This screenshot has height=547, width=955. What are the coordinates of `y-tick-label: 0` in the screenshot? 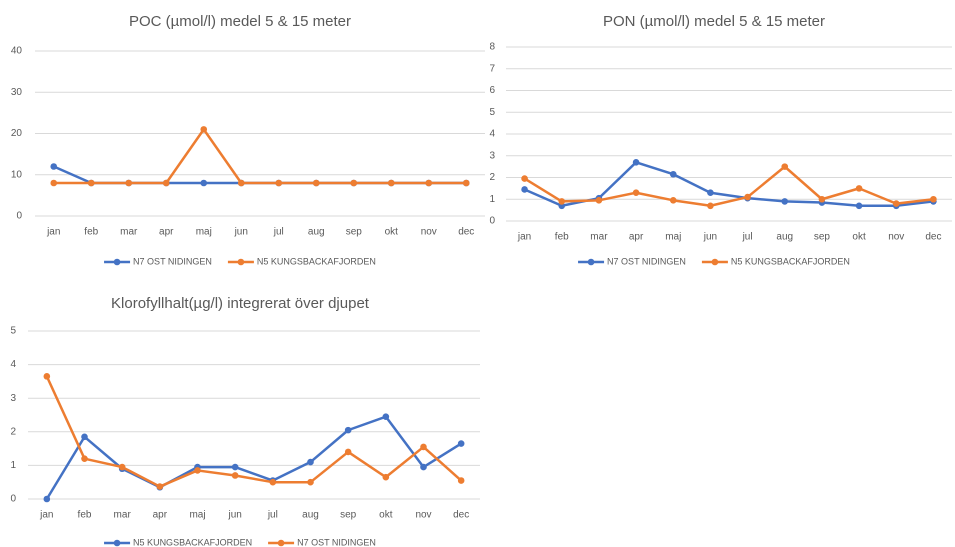 It's located at (19, 216).